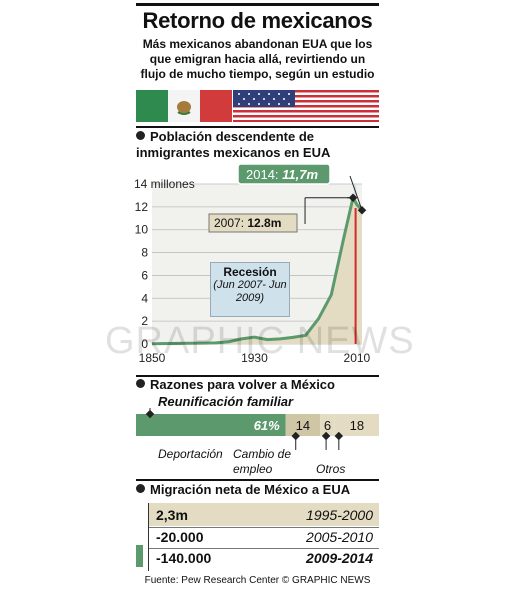 This screenshot has height=594, width=515. What do you see at coordinates (164, 184) in the screenshot?
I see `y-tick-label: 14 millones` at bounding box center [164, 184].